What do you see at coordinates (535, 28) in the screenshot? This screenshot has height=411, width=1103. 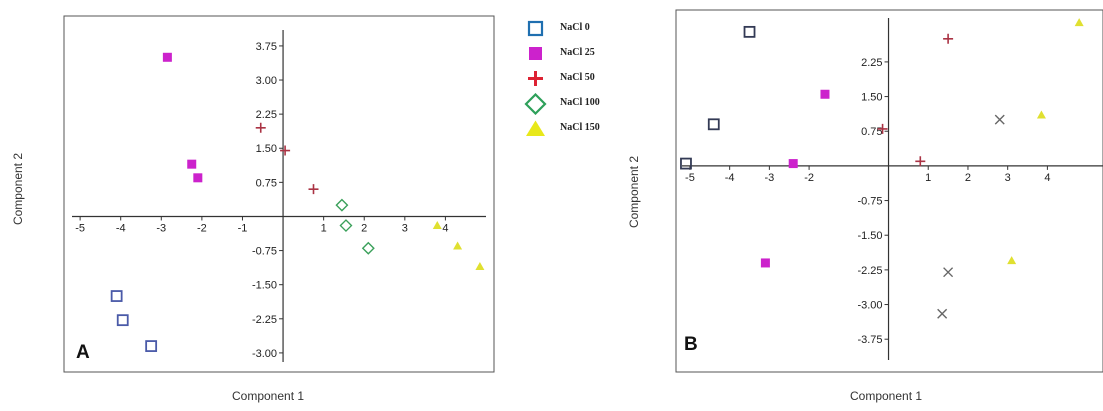 I see `square-open-icon` at bounding box center [535, 28].